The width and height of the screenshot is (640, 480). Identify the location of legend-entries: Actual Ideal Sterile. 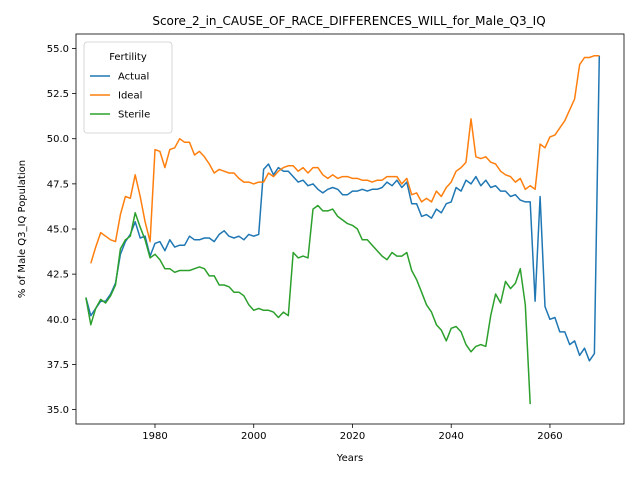
(120, 96).